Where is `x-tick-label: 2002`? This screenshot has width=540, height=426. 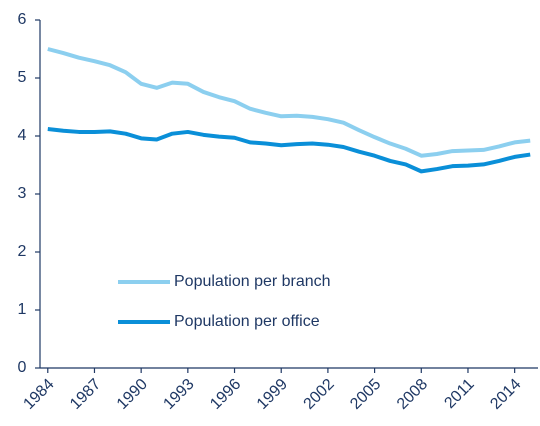
x-tick-label: 2002 is located at coordinates (319, 394).